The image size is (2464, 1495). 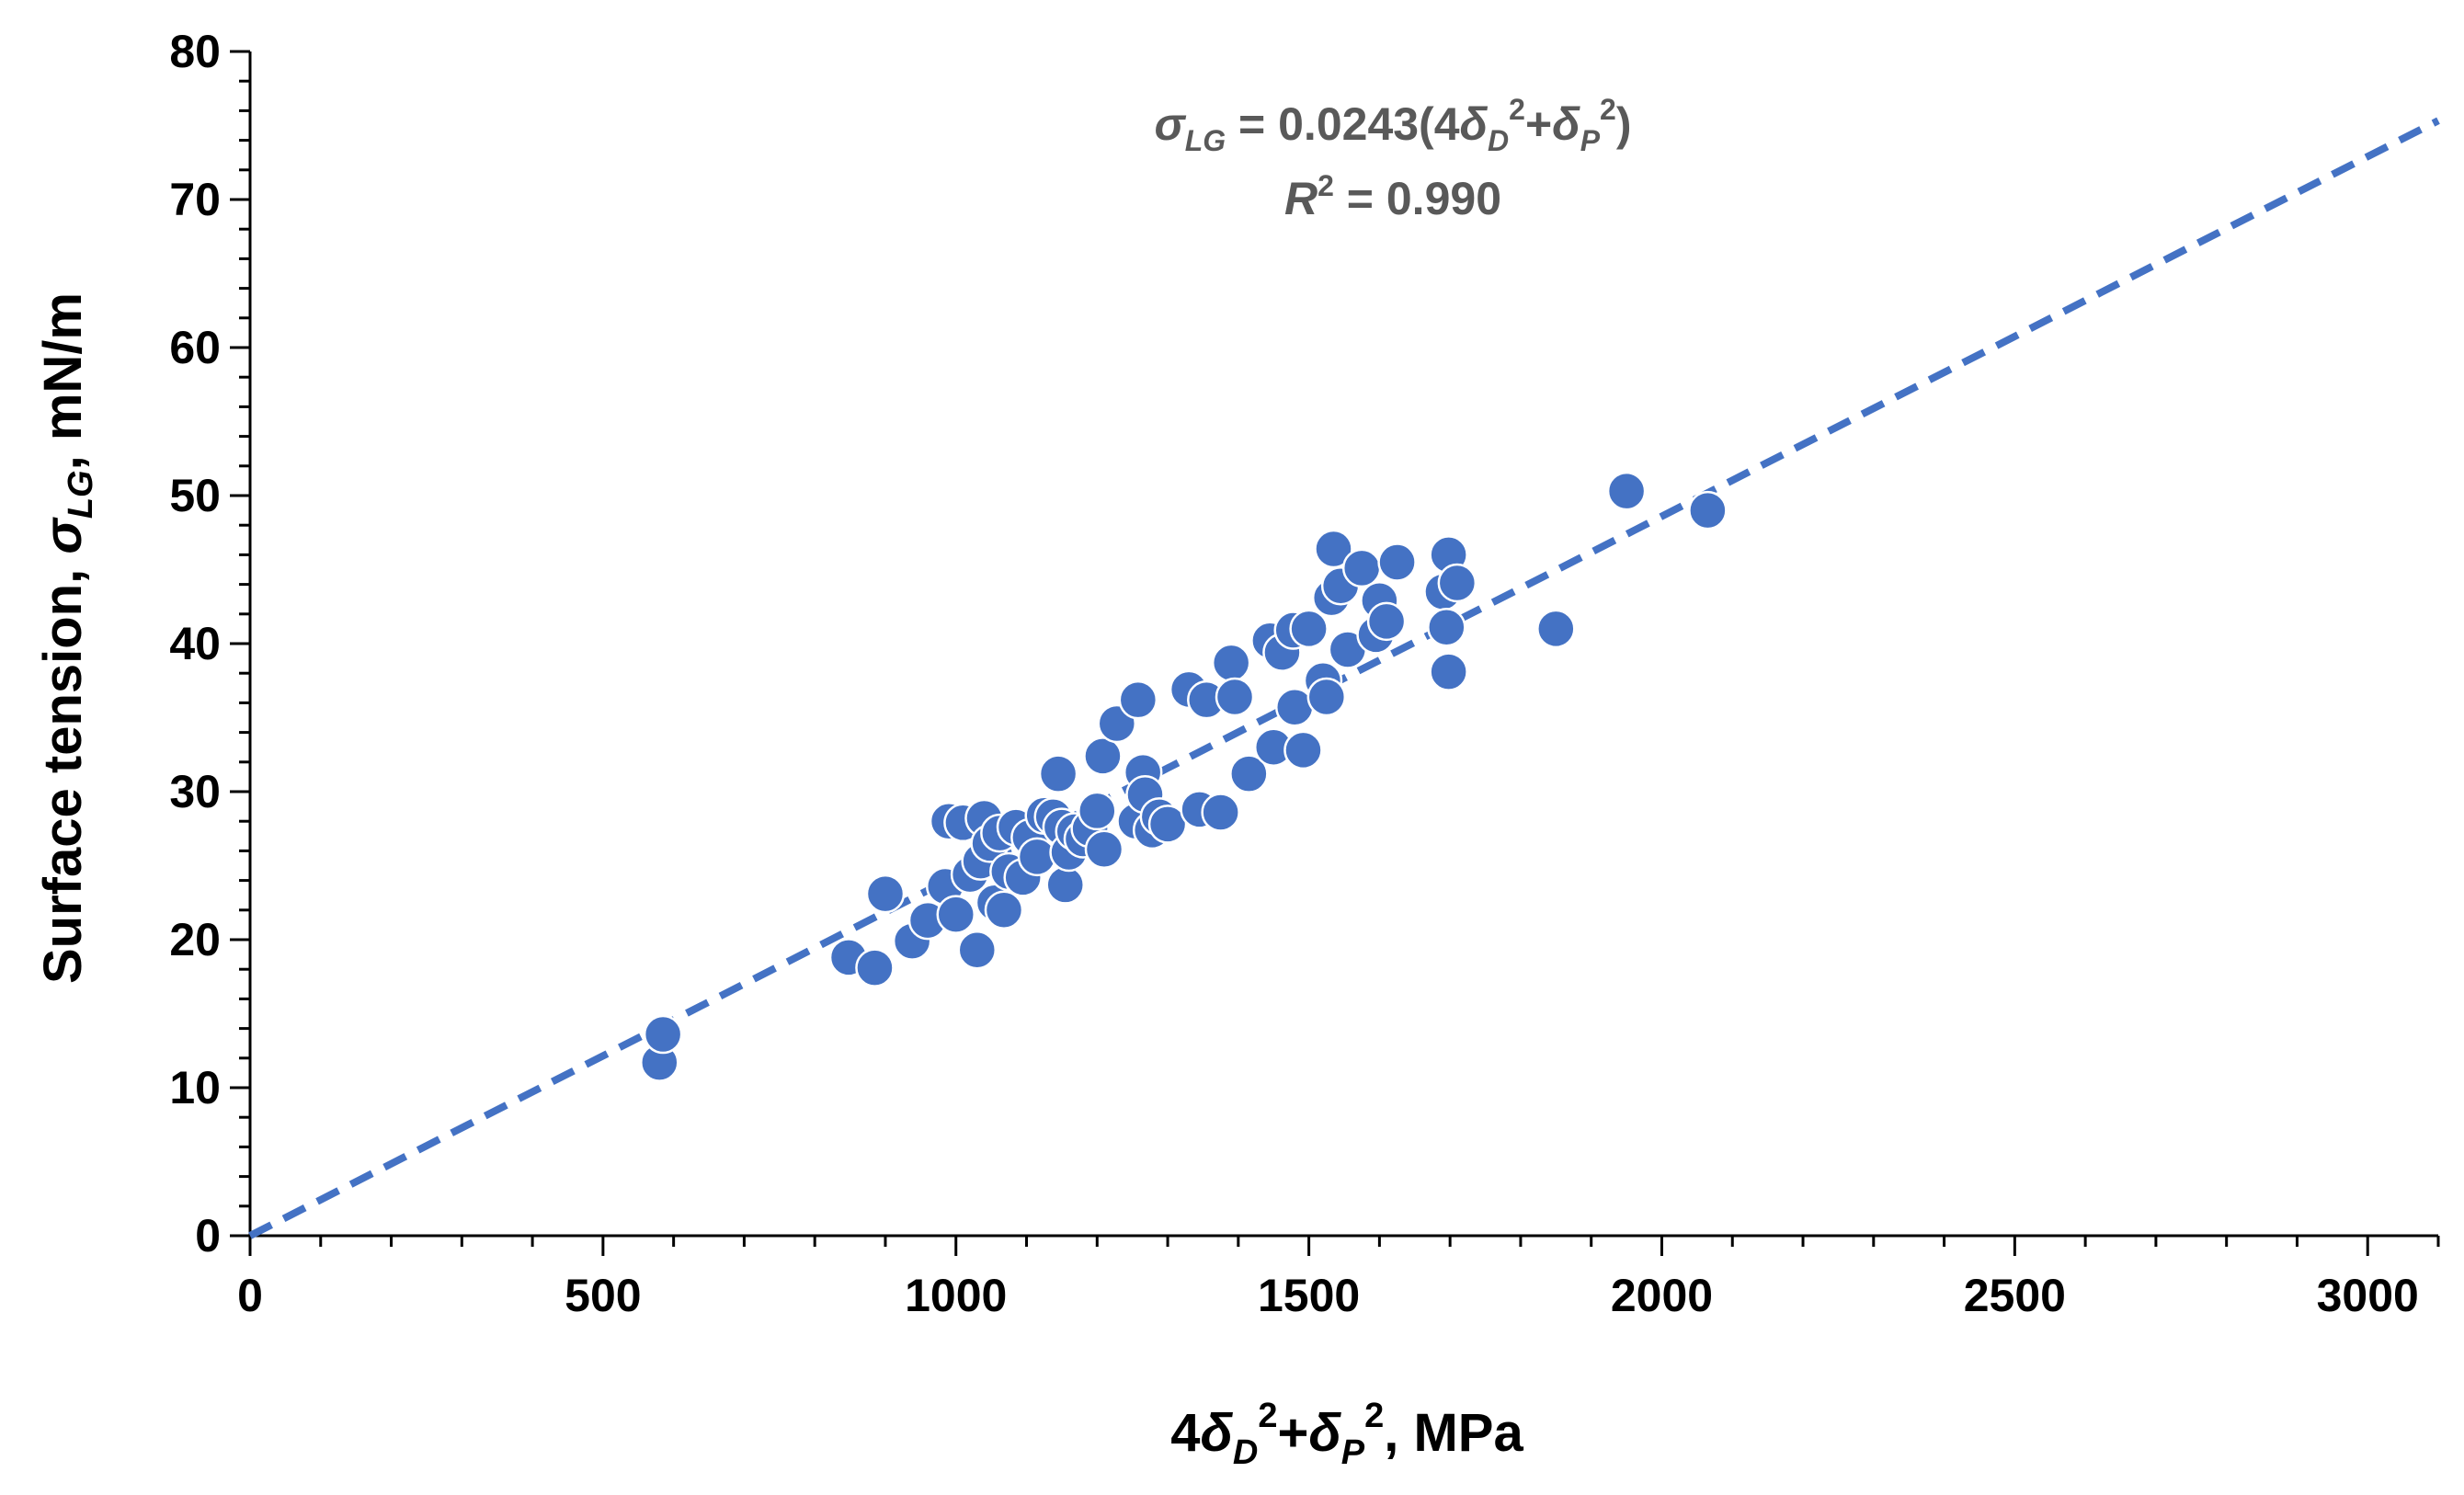 What do you see at coordinates (195, 792) in the screenshot?
I see `y-tick-label: 30` at bounding box center [195, 792].